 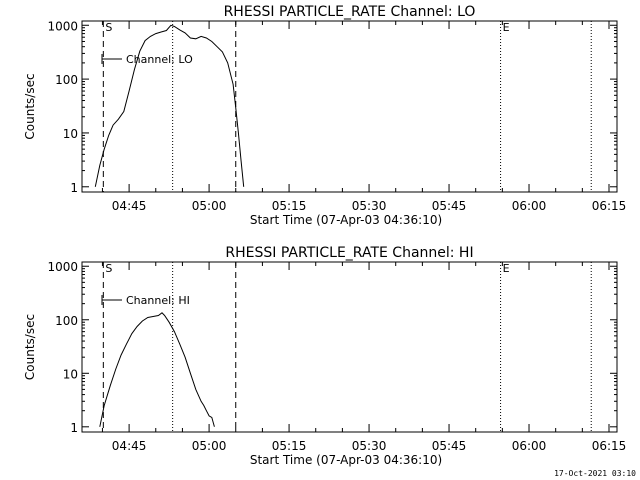 I want to click on chart-title: RHESSI PARTICLE_RATE Channel: HI, so click(x=349, y=253).